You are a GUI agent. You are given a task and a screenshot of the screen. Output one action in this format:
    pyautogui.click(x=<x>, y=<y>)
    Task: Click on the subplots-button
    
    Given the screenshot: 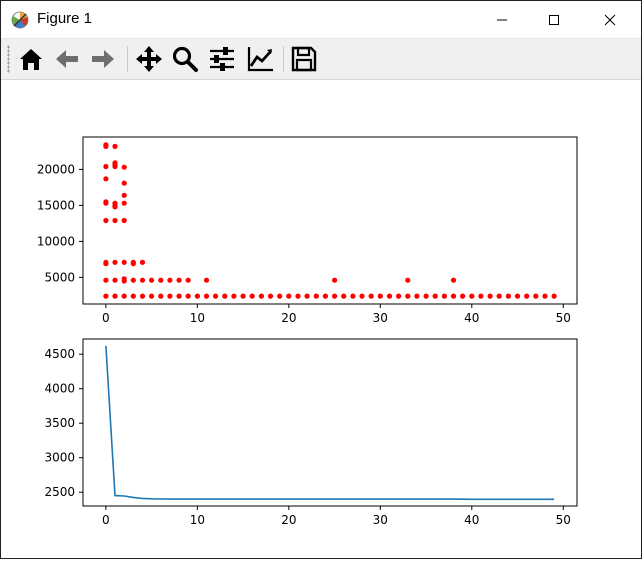 What is the action you would take?
    pyautogui.click(x=222, y=59)
    